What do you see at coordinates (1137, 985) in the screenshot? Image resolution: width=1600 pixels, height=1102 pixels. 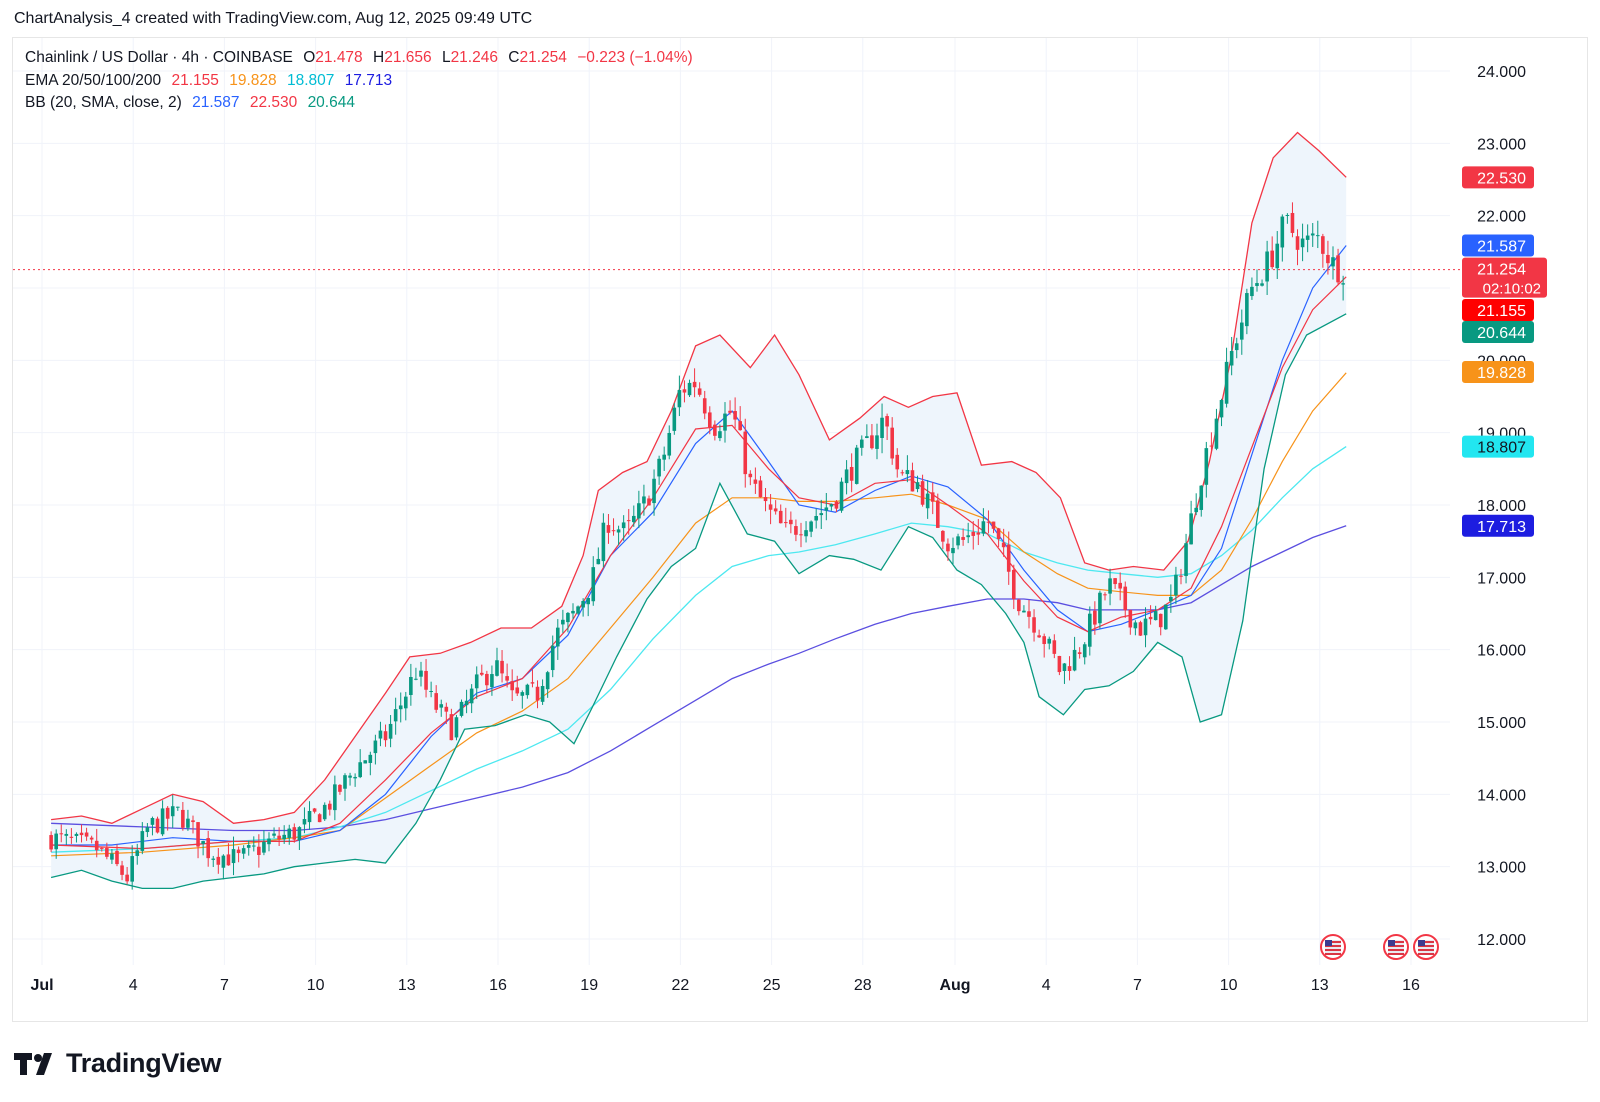 I see `x-tick-label: 7` at bounding box center [1137, 985].